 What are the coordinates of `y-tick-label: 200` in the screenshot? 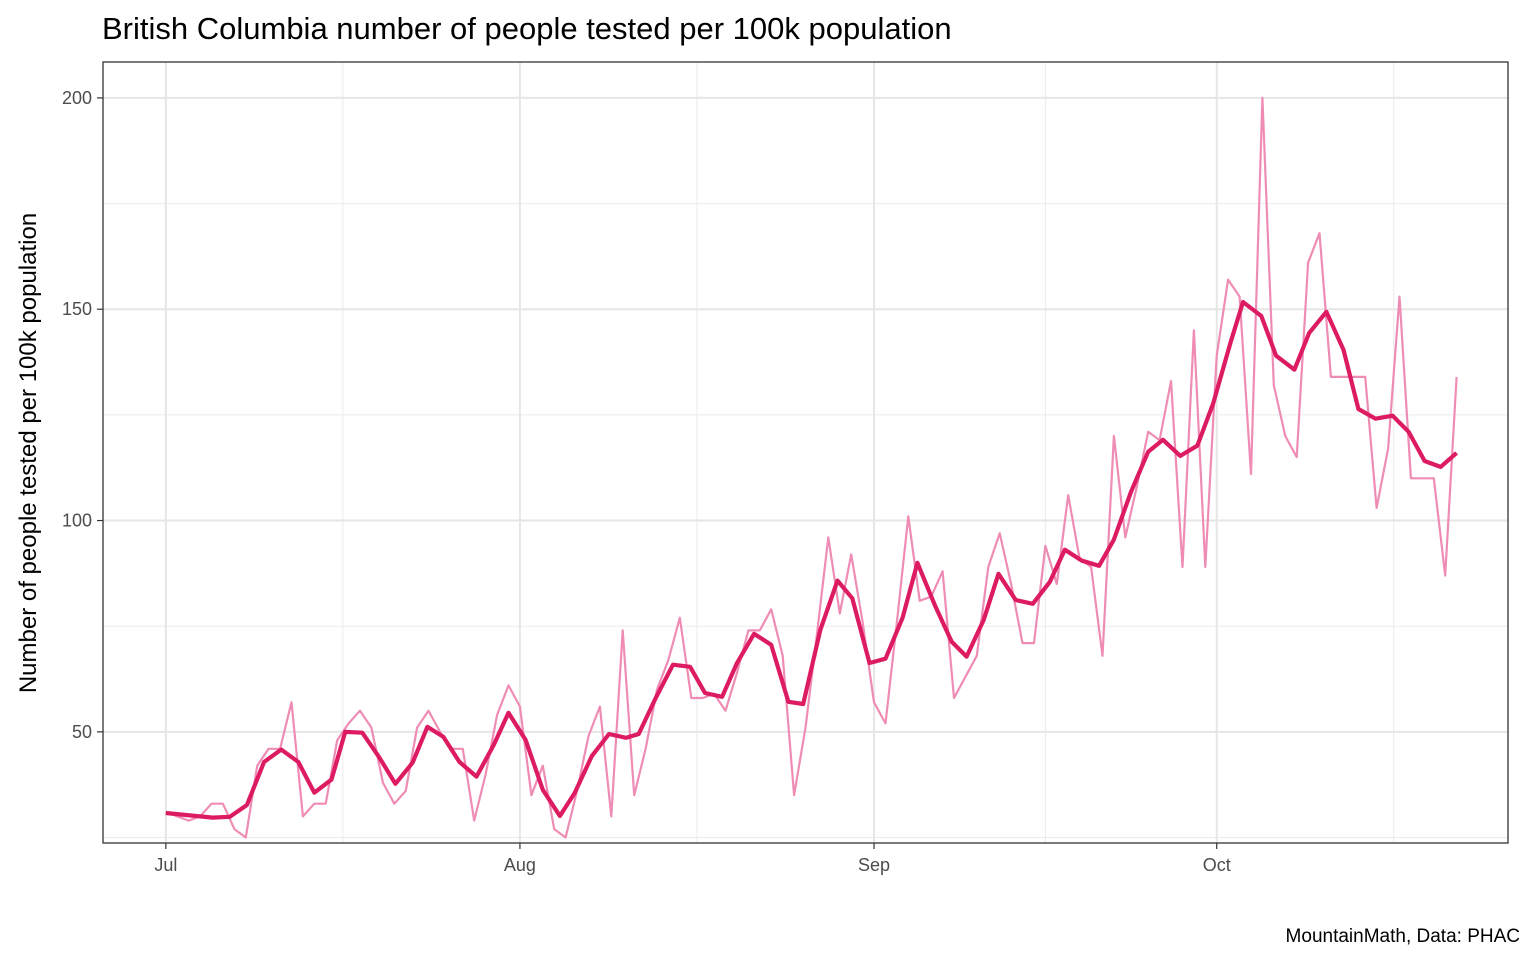 It's located at (77, 98).